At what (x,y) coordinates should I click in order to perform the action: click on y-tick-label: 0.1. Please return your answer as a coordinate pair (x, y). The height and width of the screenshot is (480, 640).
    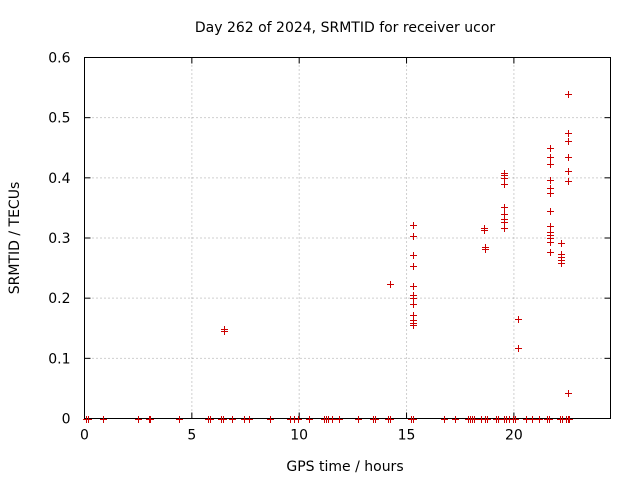
    Looking at the image, I should click on (59, 359).